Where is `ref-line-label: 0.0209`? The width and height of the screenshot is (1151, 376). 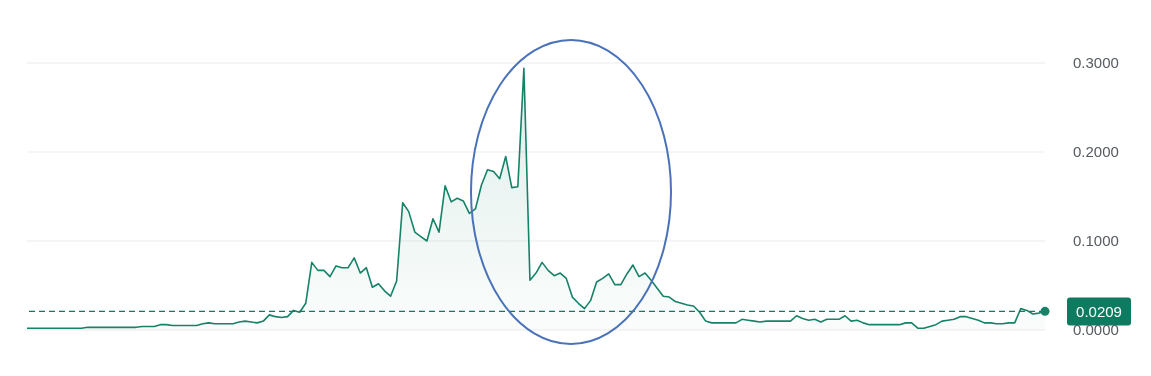 ref-line-label: 0.0209 is located at coordinates (1099, 311).